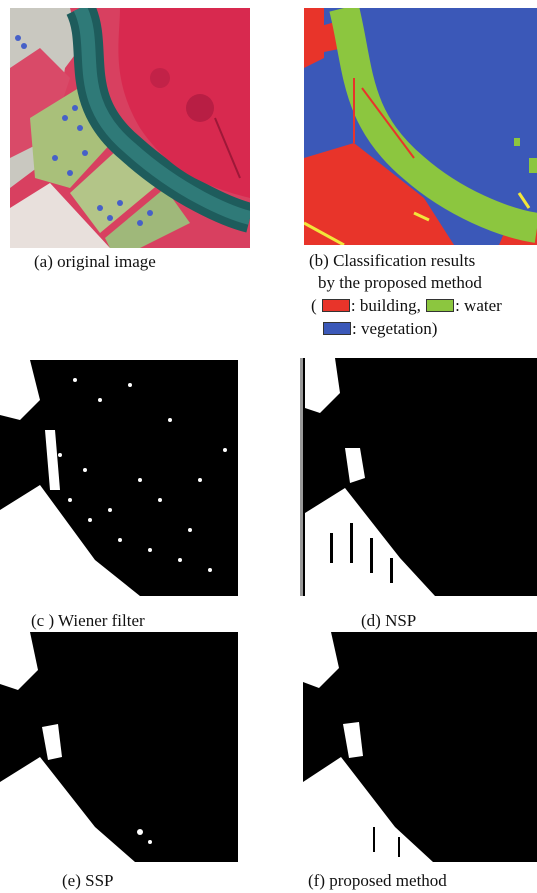  I want to click on proposed-method-panel, so click(420, 747).